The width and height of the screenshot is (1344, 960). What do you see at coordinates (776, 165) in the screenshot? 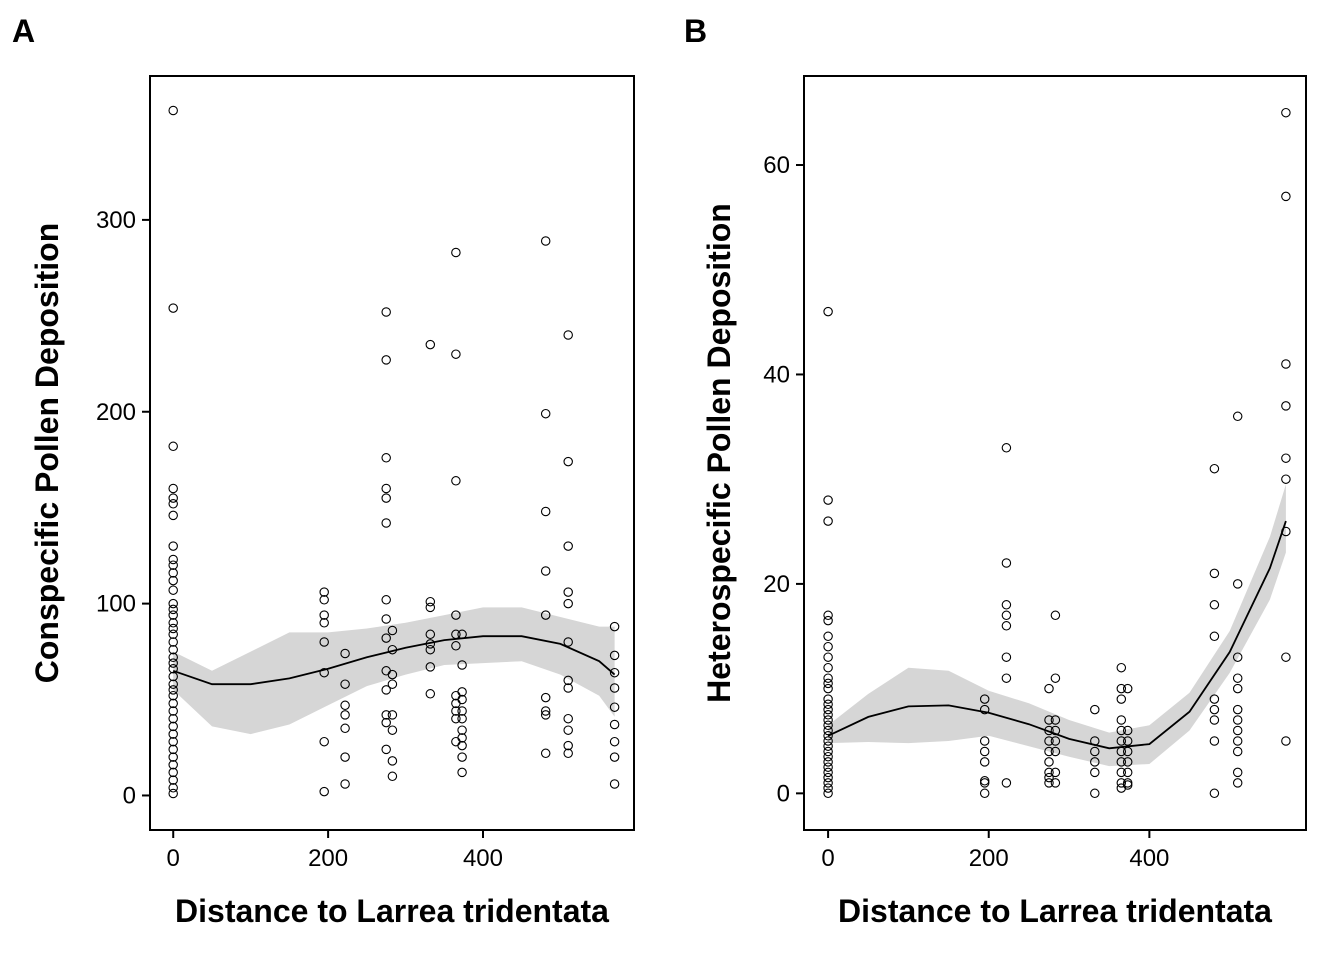
I see `panel-b-y-tick-label: 60` at bounding box center [776, 165].